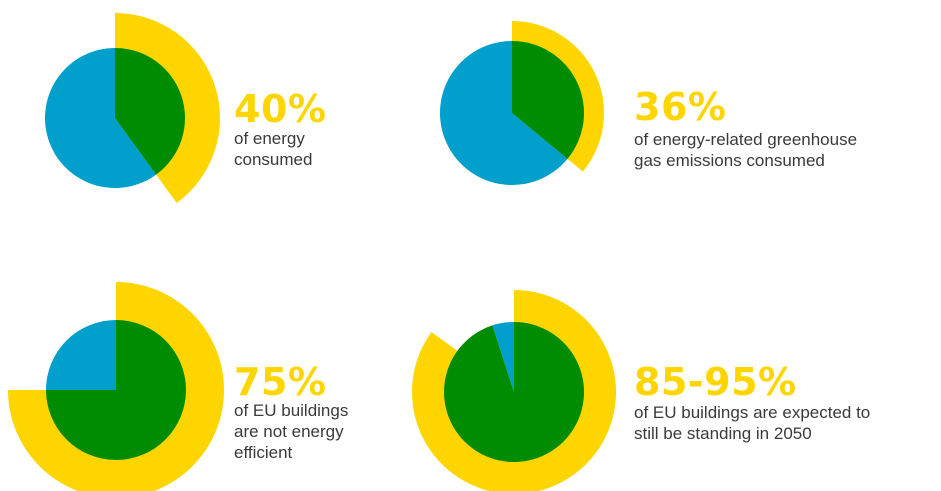 This screenshot has width=941, height=491. I want to click on stat-value: 85-95%, so click(715, 382).